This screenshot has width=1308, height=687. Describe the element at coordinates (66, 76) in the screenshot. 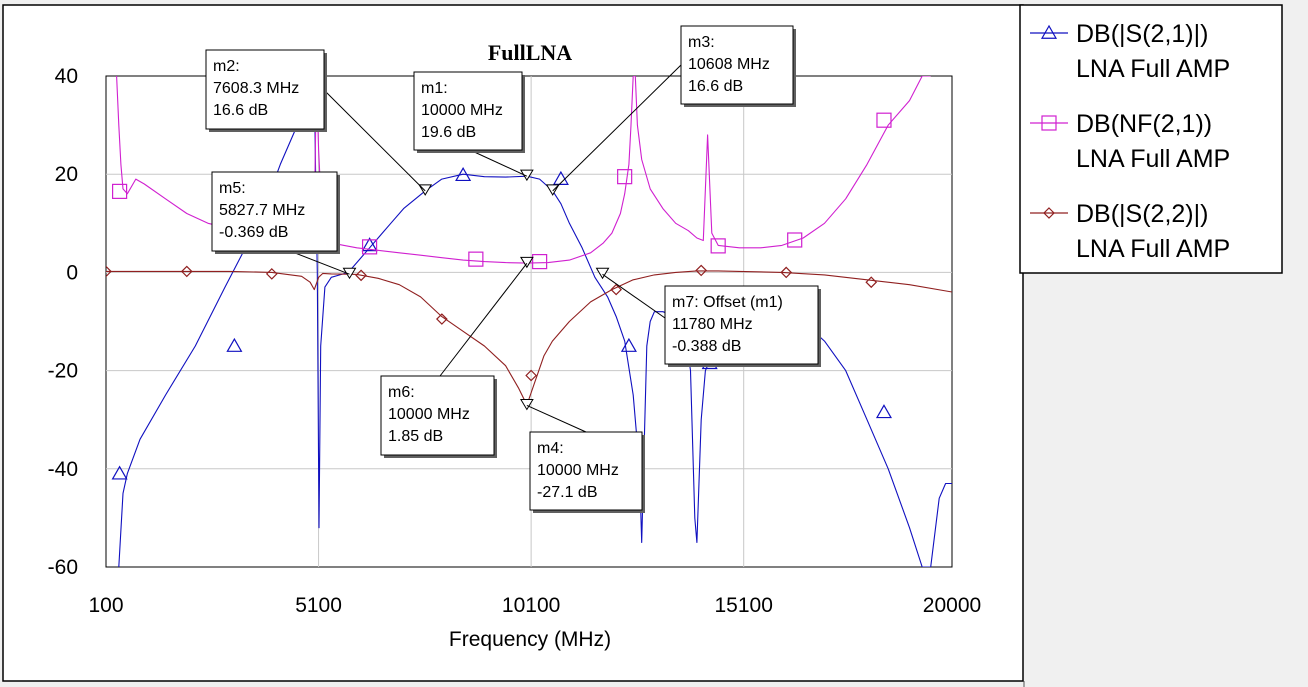

I see `y-tick-label: 40` at that location.